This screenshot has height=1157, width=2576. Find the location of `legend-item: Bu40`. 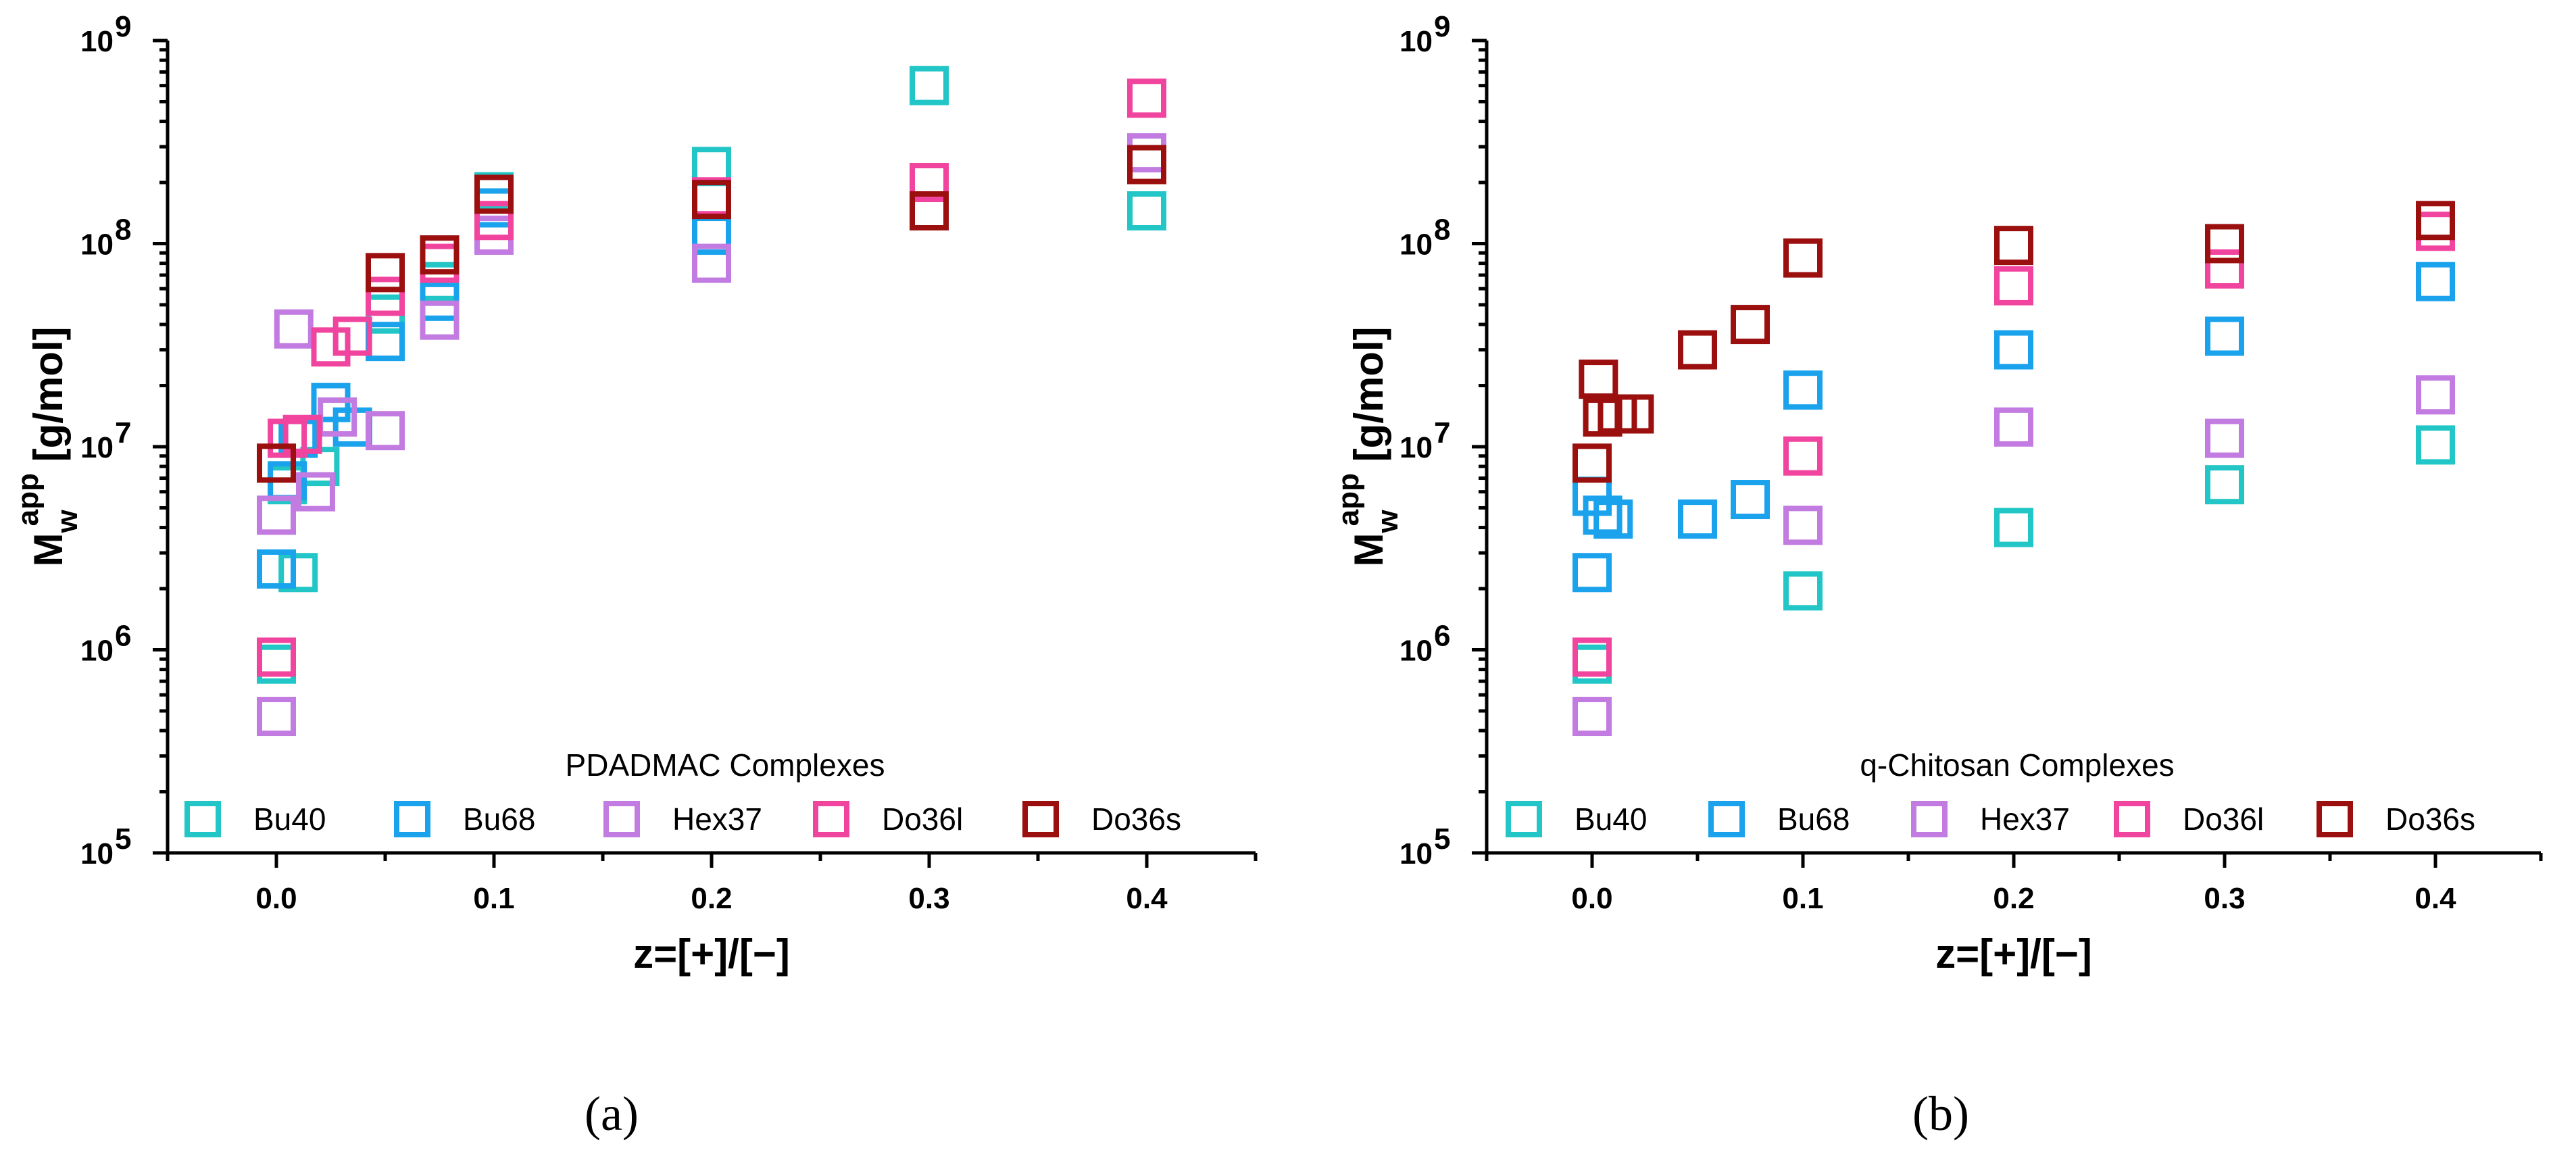

legend-item: Bu40 is located at coordinates (255, 819).